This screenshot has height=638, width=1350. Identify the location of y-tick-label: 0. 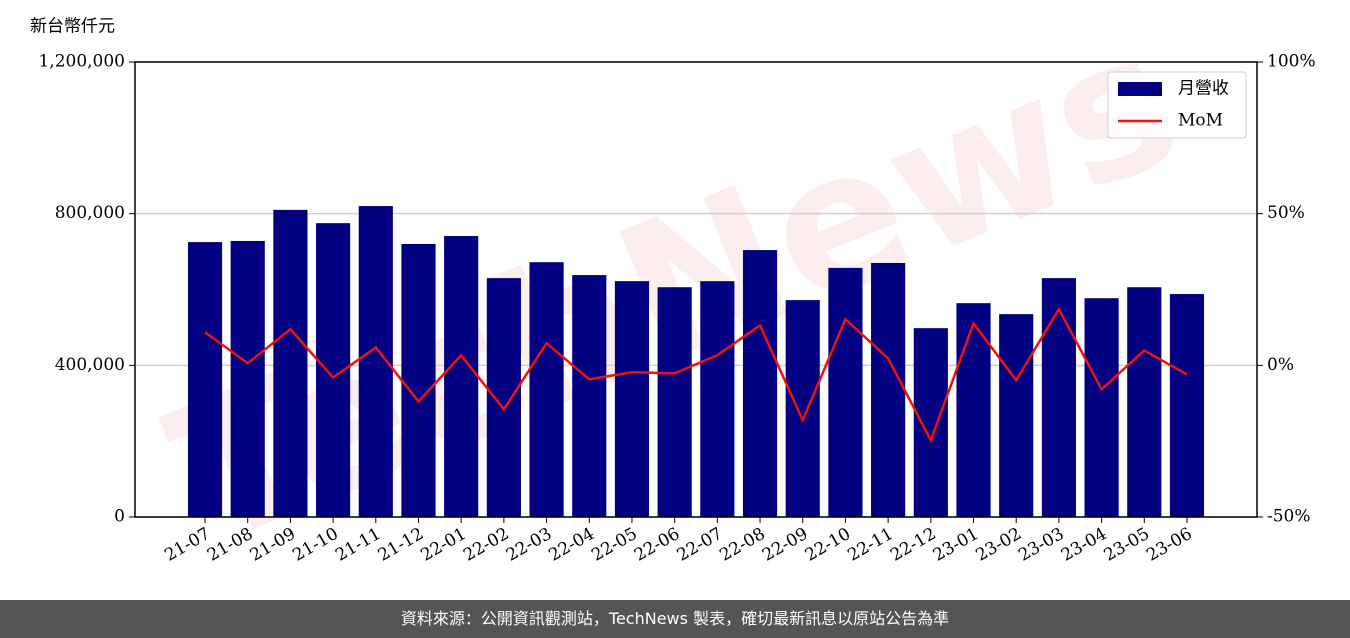
(119, 517).